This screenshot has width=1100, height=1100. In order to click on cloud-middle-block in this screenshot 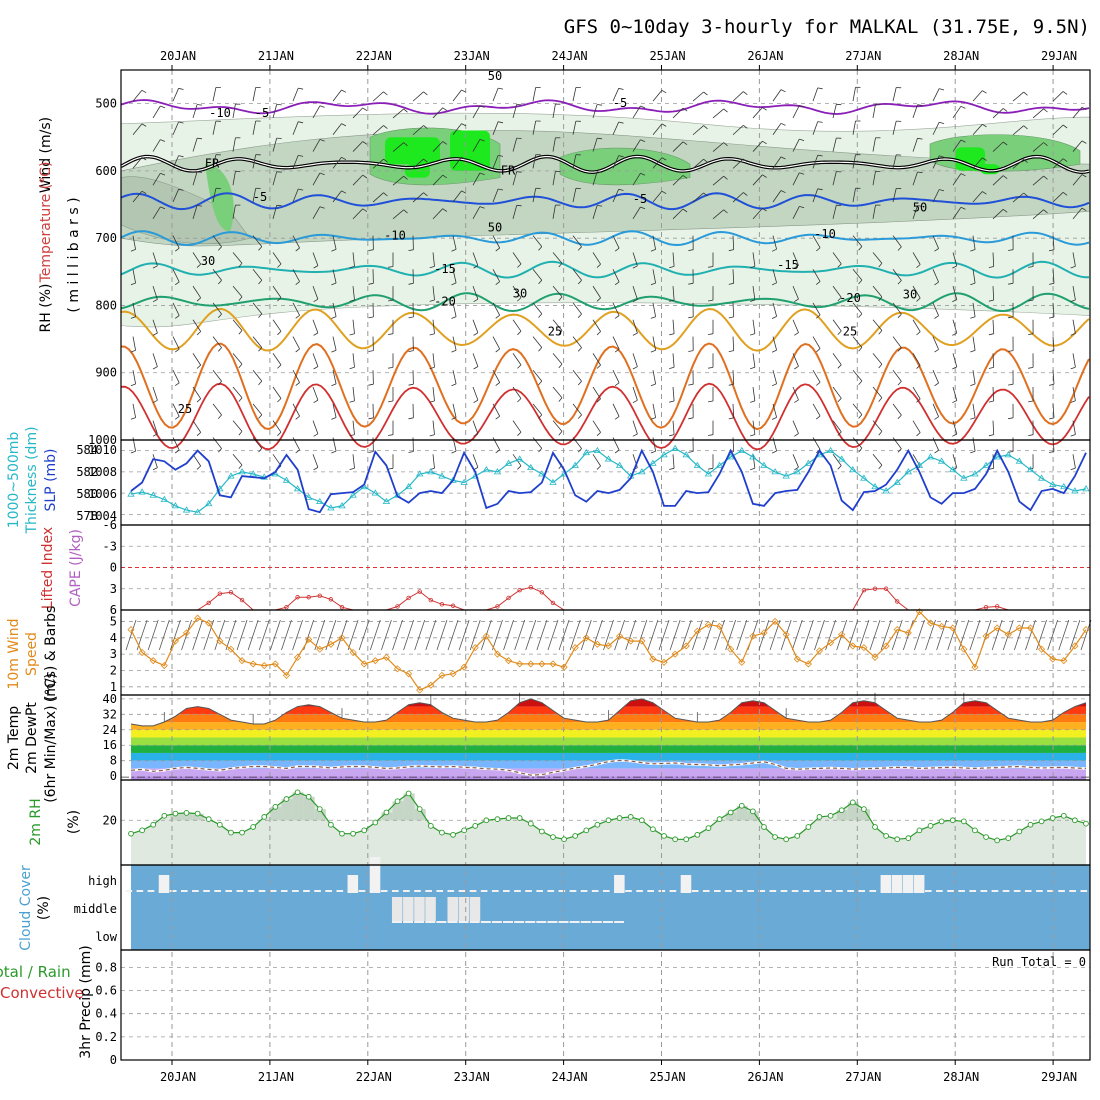, I will do `click(419, 909)`.